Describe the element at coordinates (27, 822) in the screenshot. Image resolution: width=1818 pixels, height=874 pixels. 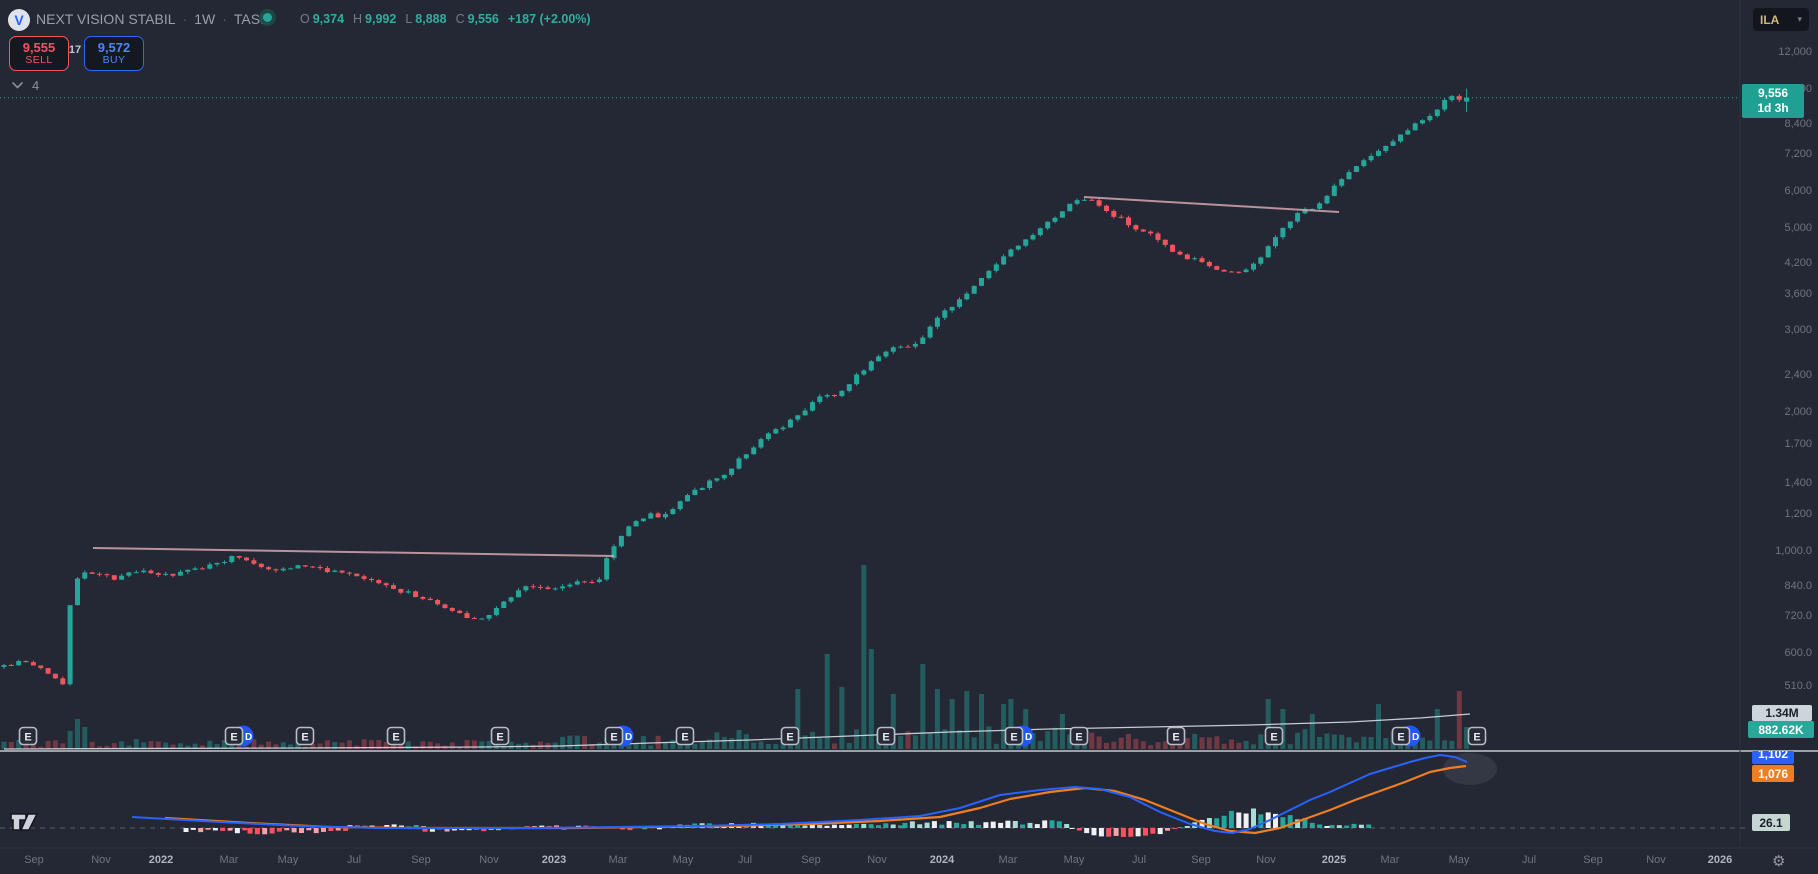
I see `tradingview-logo` at that location.